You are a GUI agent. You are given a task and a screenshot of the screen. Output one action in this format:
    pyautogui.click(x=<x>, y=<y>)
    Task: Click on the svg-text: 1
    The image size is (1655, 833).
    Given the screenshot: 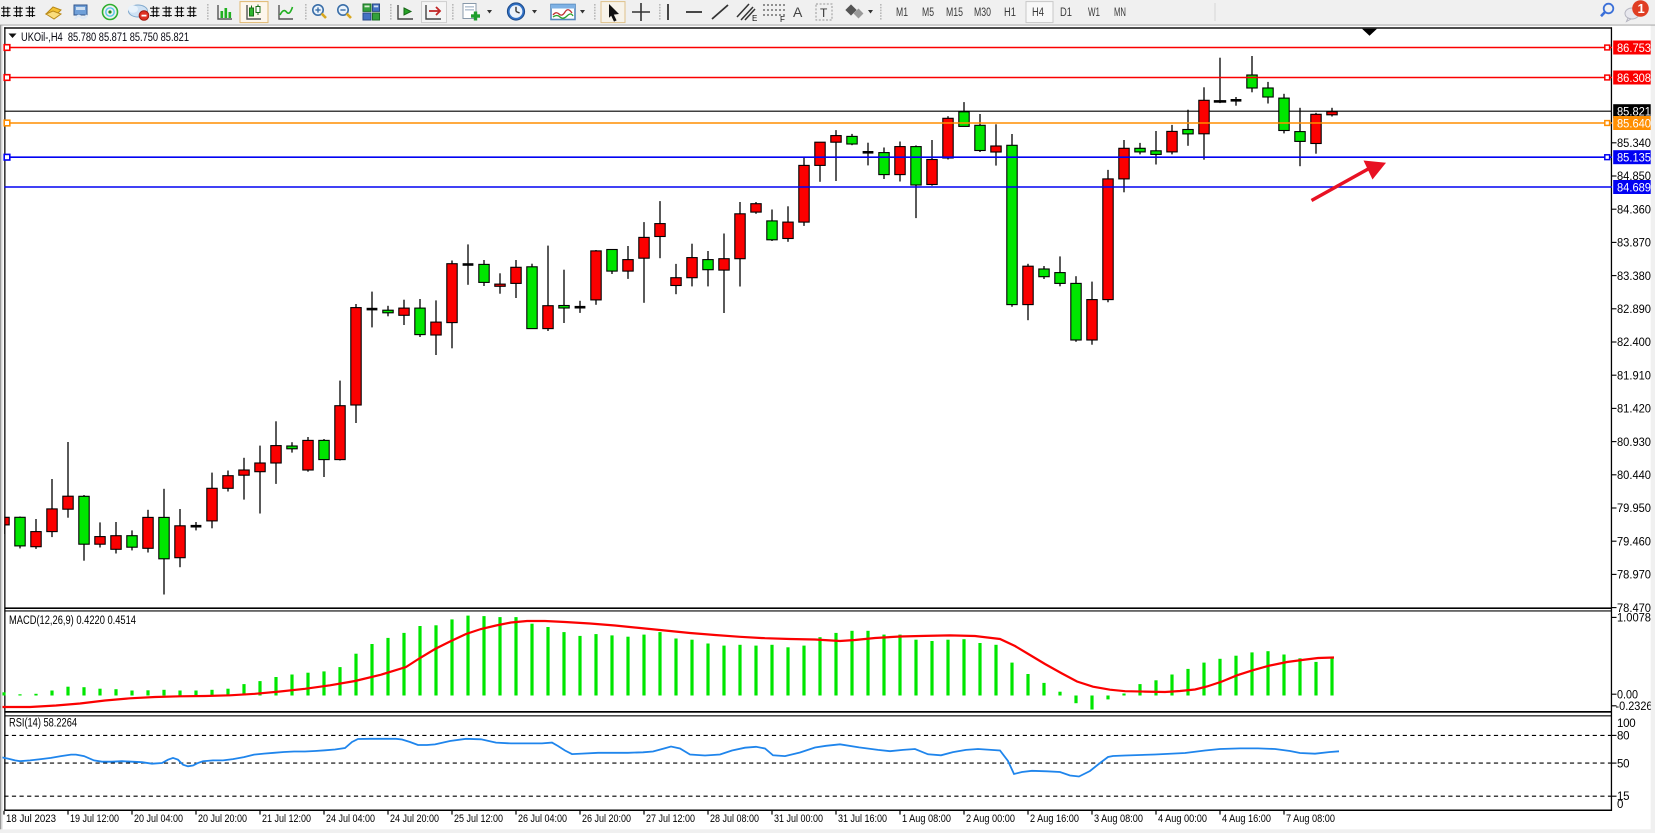 What is the action you would take?
    pyautogui.click(x=1641, y=8)
    